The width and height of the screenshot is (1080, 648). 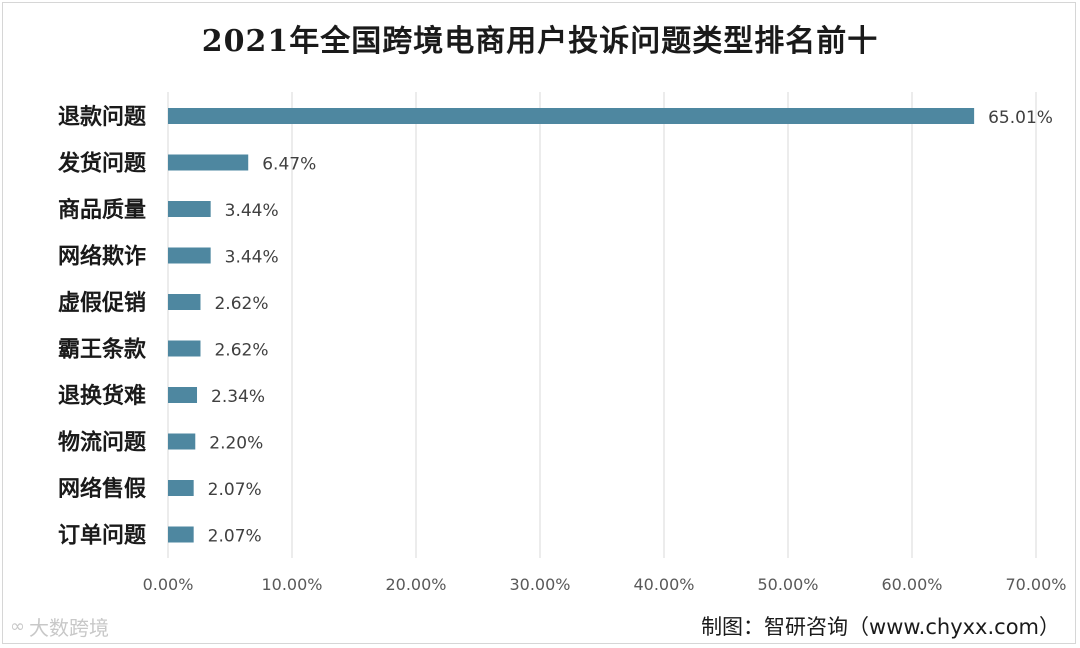 I want to click on data-label: 2.34%, so click(x=238, y=397).